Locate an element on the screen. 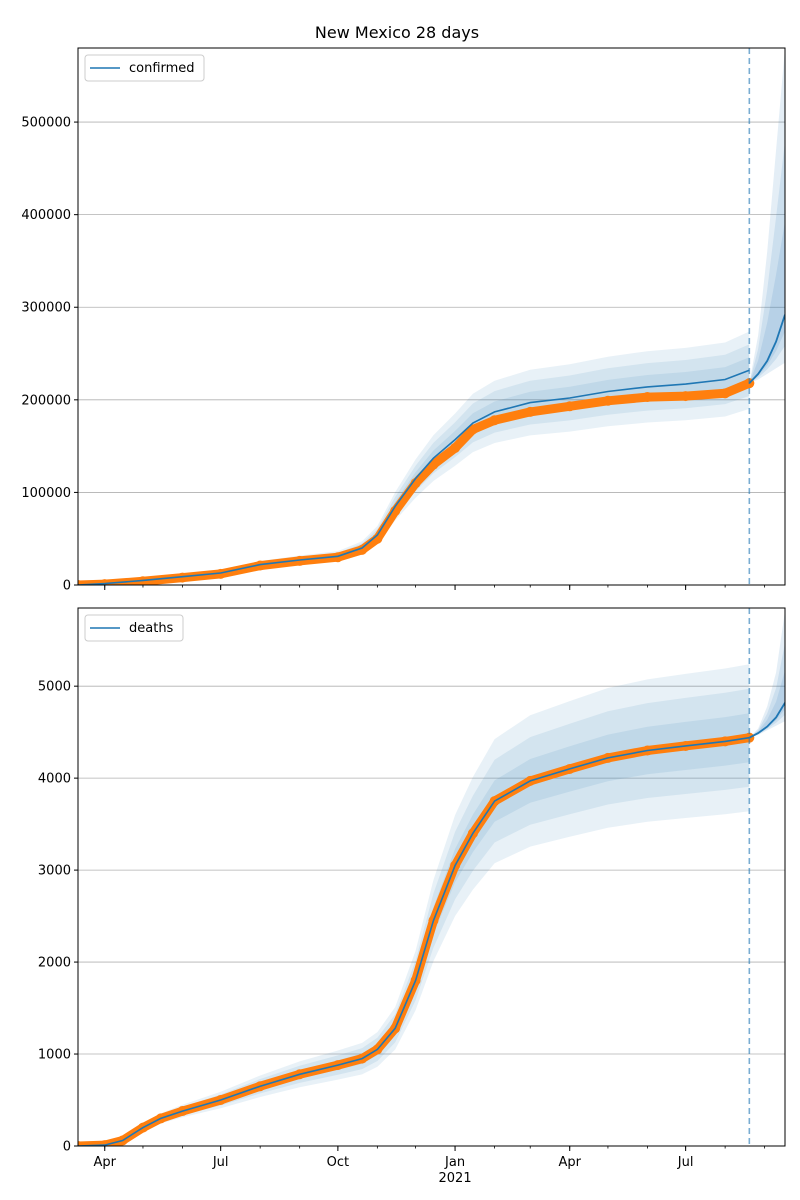  chart-title: New Mexico 28 days is located at coordinates (397, 32).